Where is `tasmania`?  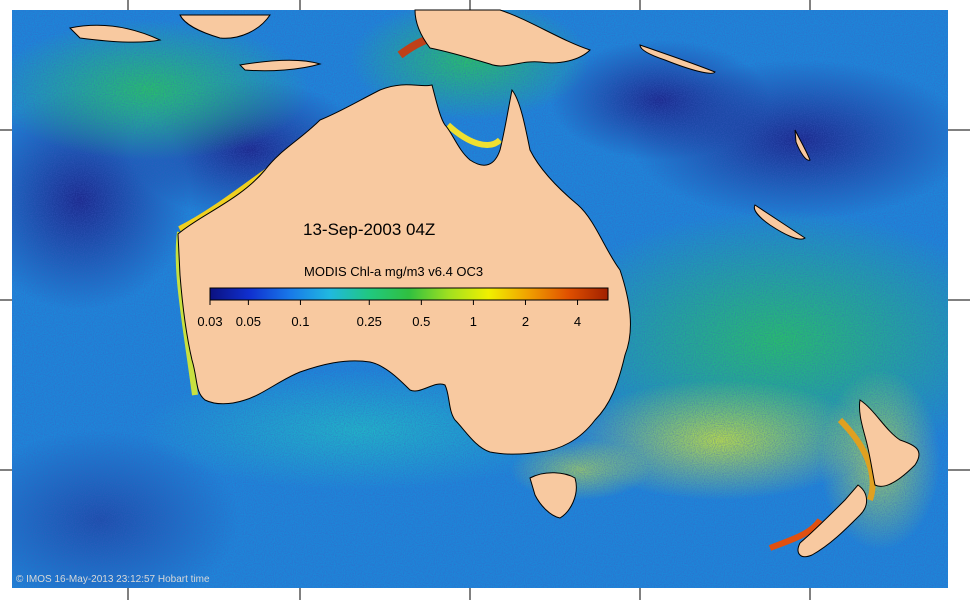
tasmania is located at coordinates (553, 495).